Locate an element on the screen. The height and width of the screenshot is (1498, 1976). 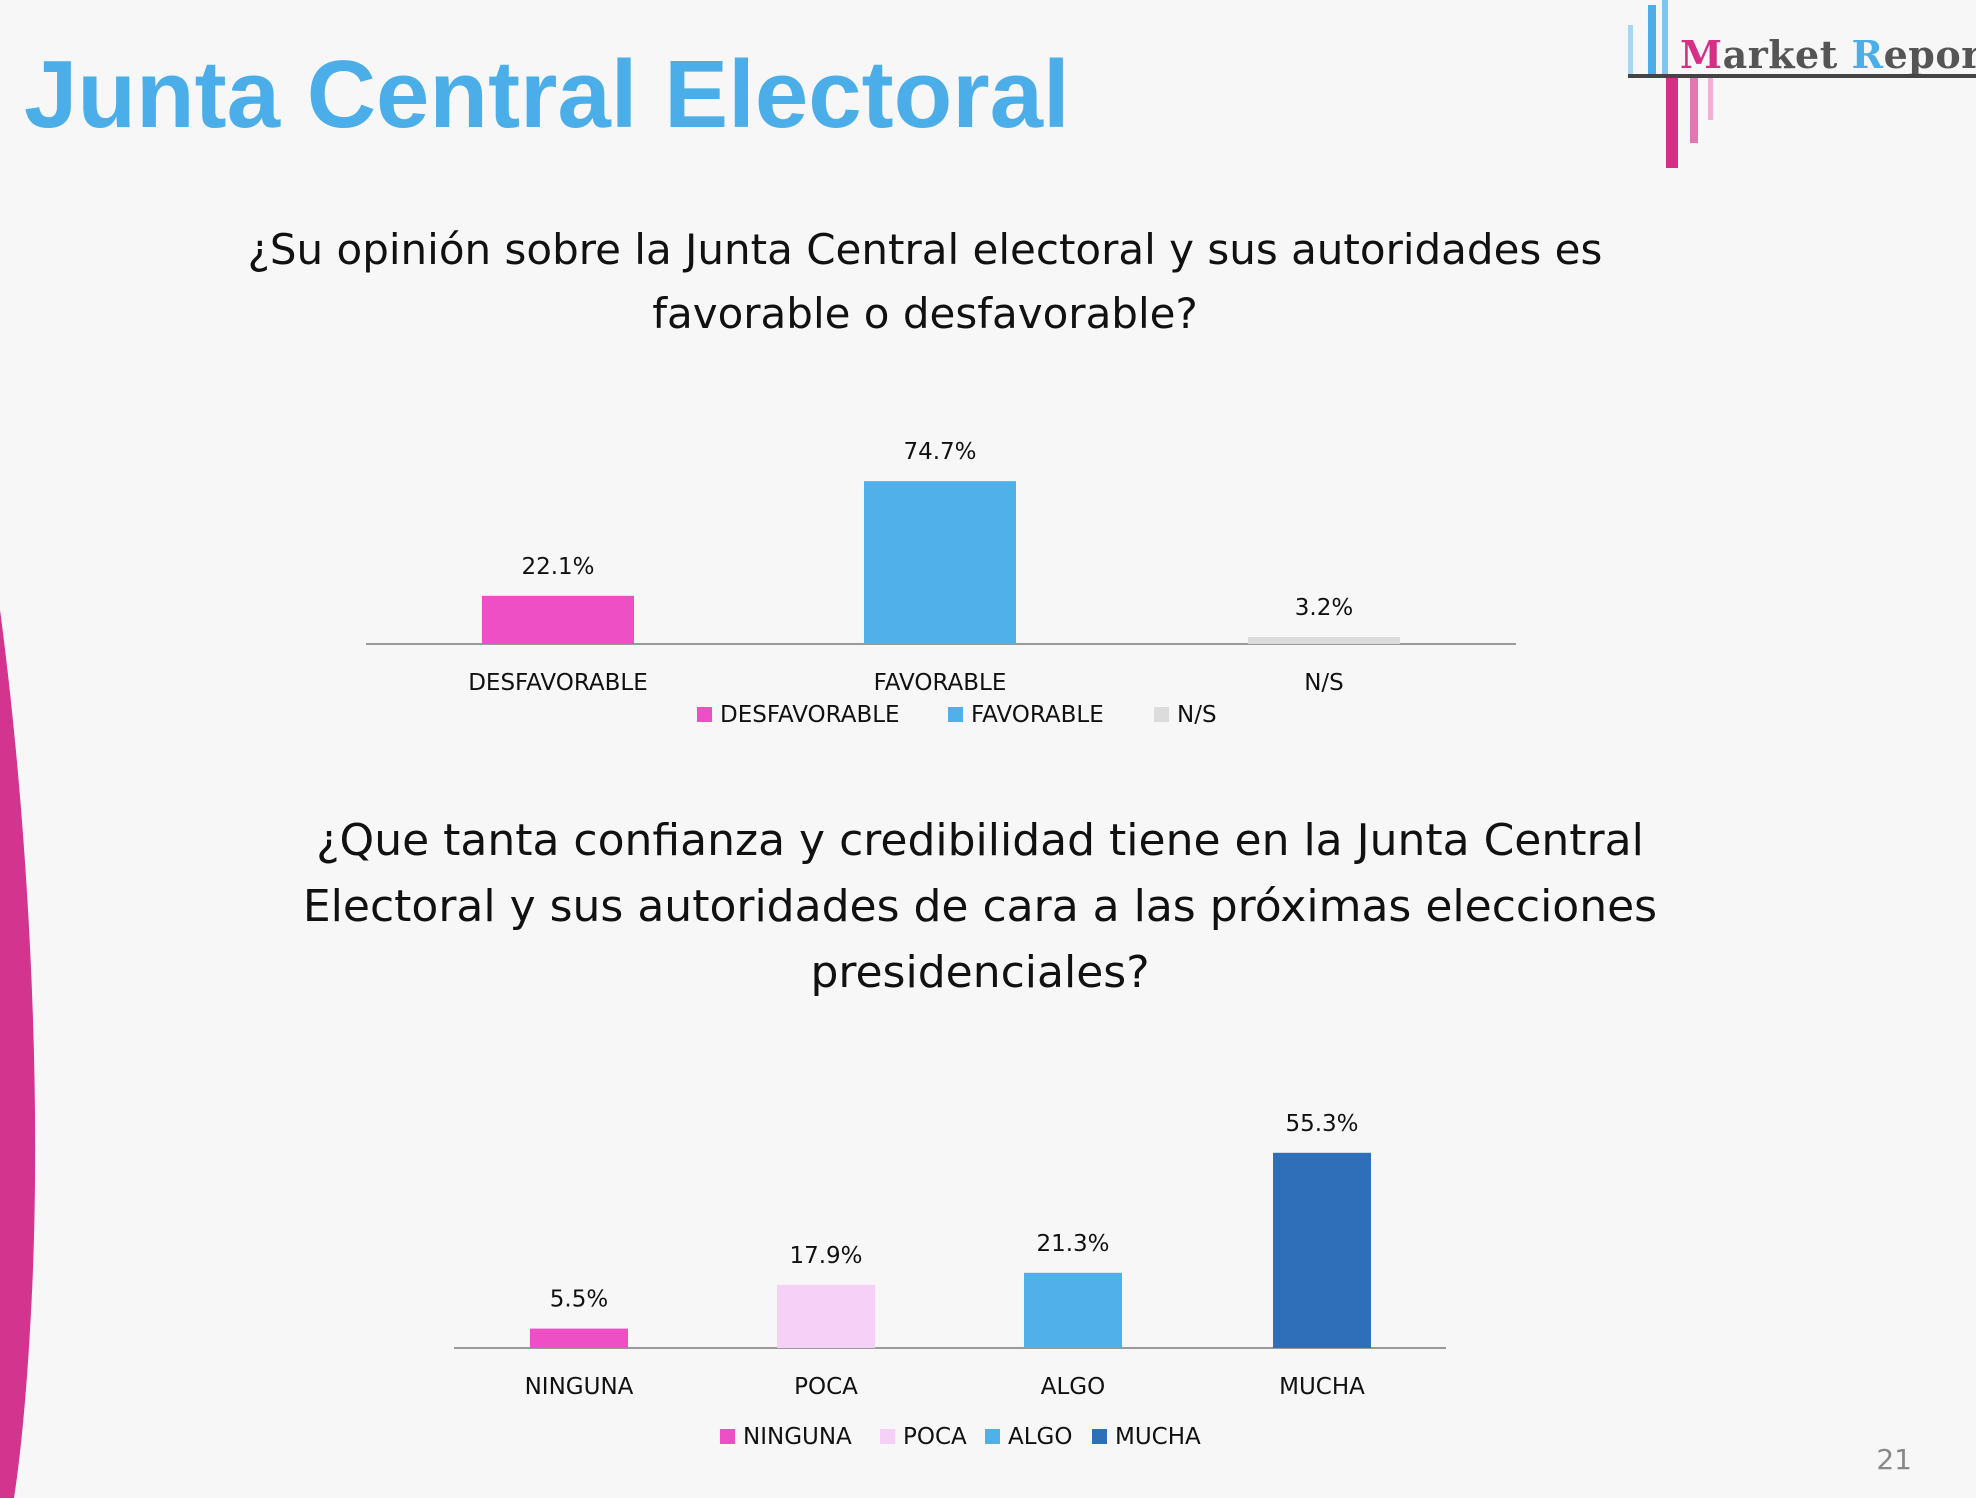
tick-label-poca: POCA is located at coordinates (826, 1387).